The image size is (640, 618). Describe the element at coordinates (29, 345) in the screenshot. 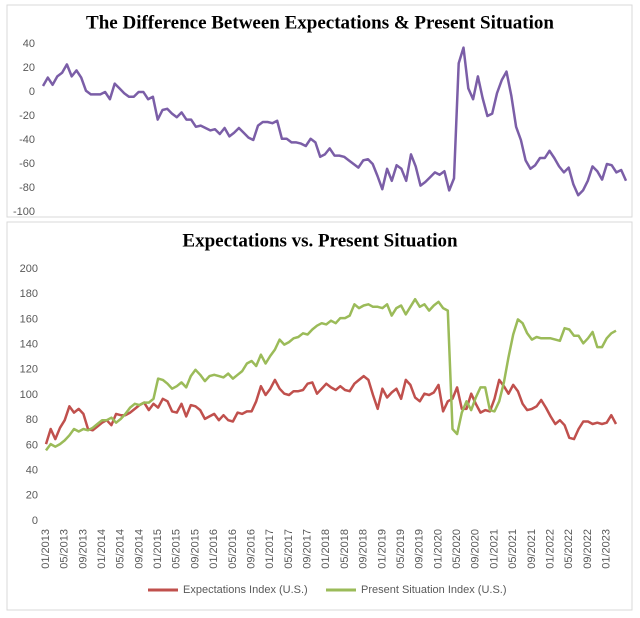

I see `y-tick-label: 140` at that location.